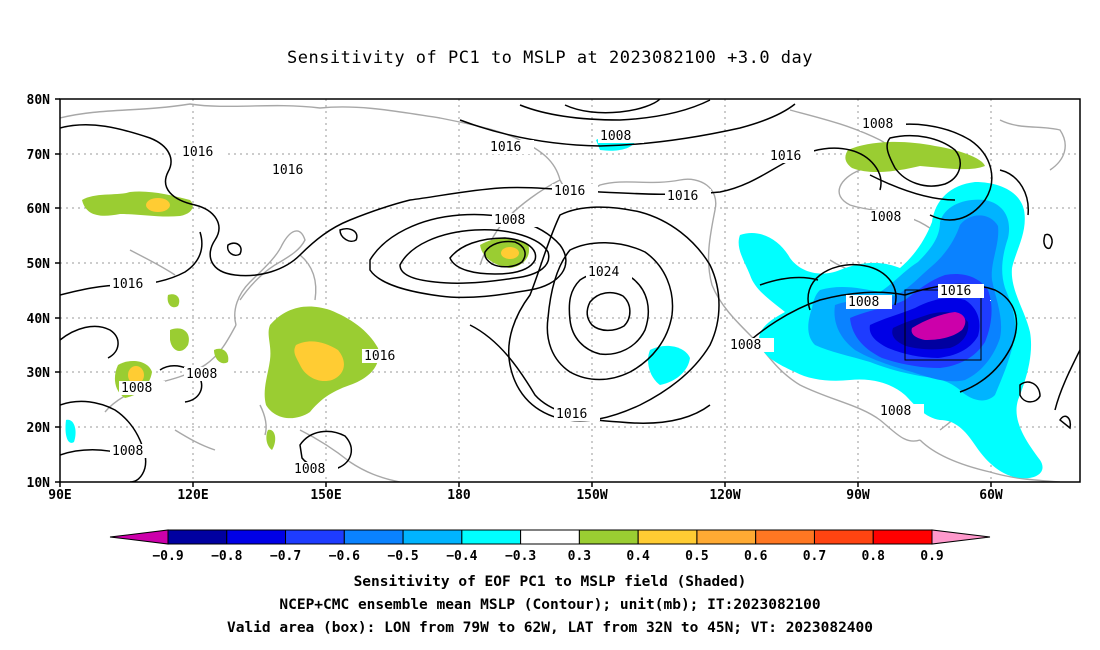 Image resolution: width=1100 pixels, height=650 pixels. What do you see at coordinates (226, 556) in the screenshot?
I see `colorbar-tick-label: −0.8` at bounding box center [226, 556].